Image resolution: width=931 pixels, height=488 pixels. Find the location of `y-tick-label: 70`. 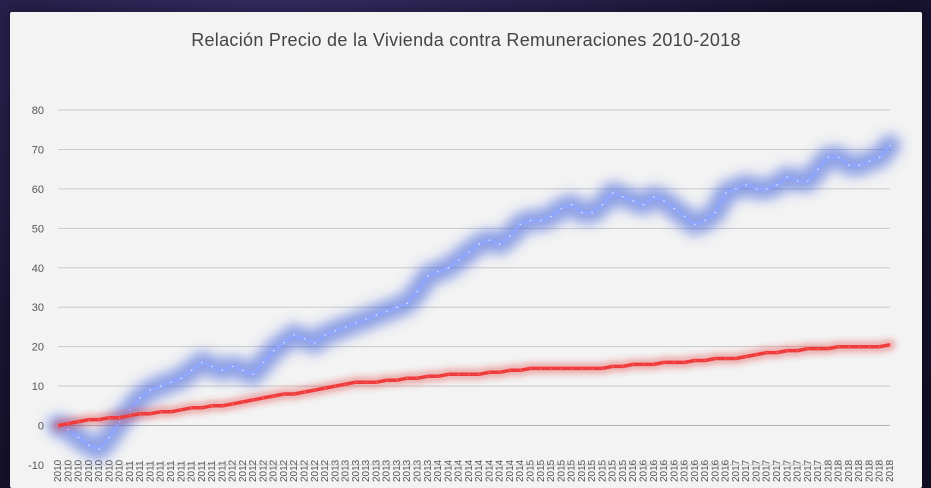

y-tick-label: 70 is located at coordinates (38, 150).